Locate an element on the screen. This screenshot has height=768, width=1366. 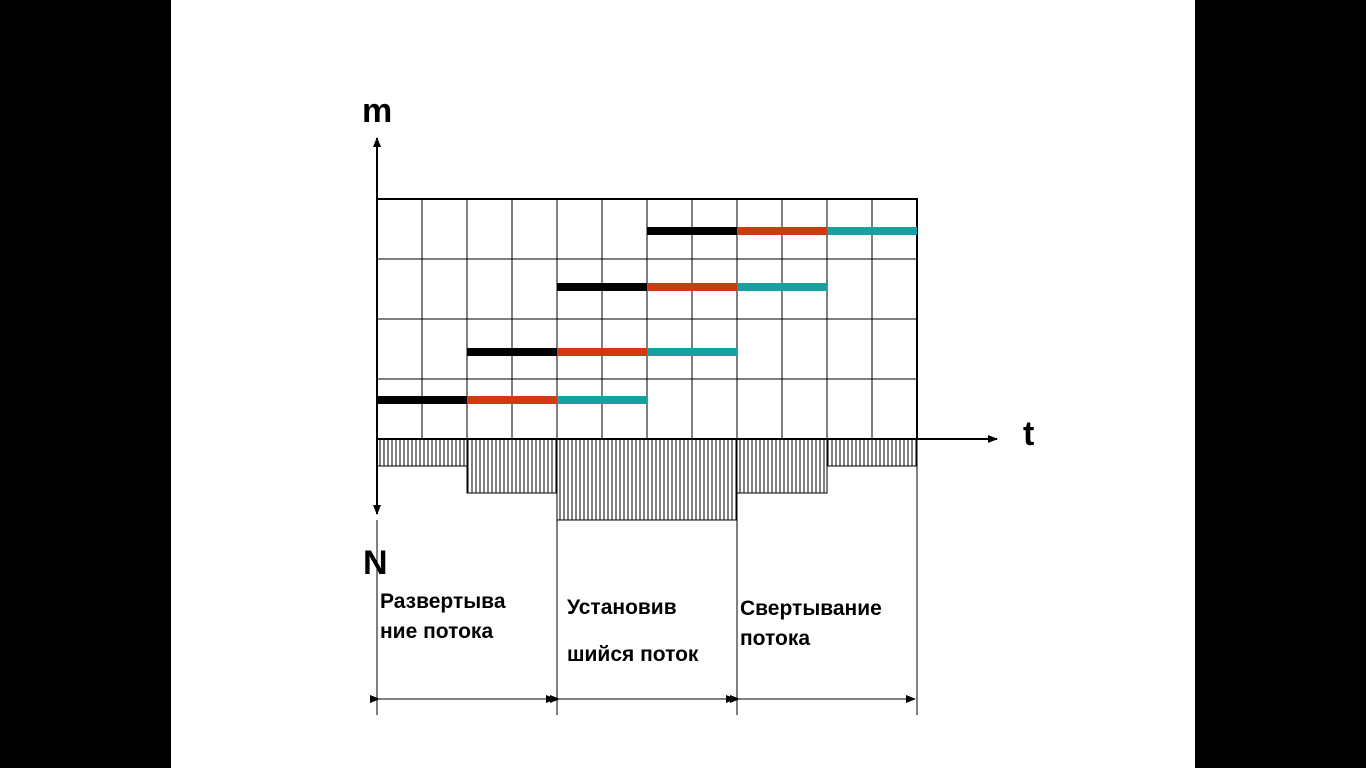
phase-label-line: Свертывание is located at coordinates (811, 608).